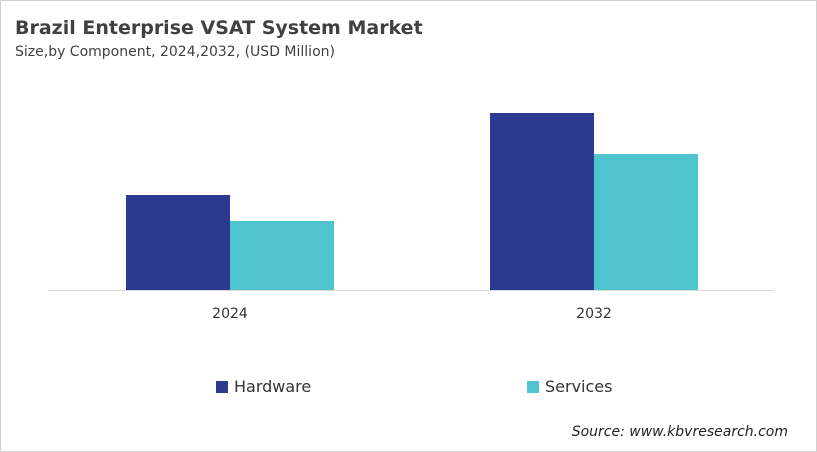 This screenshot has width=817, height=452. I want to click on legend-item-services: Services, so click(569, 386).